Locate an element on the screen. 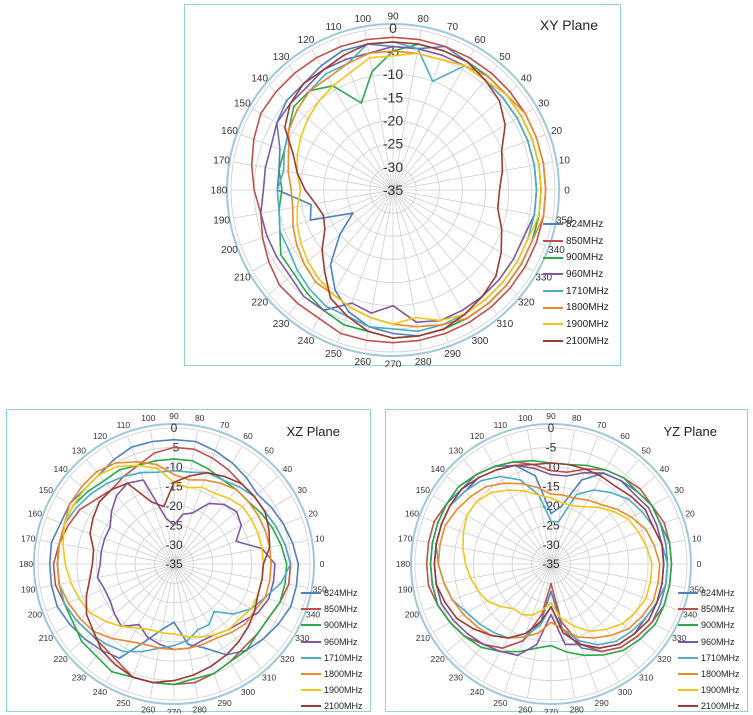 The image size is (753, 715). legend-label: 1800MHz is located at coordinates (720, 674).